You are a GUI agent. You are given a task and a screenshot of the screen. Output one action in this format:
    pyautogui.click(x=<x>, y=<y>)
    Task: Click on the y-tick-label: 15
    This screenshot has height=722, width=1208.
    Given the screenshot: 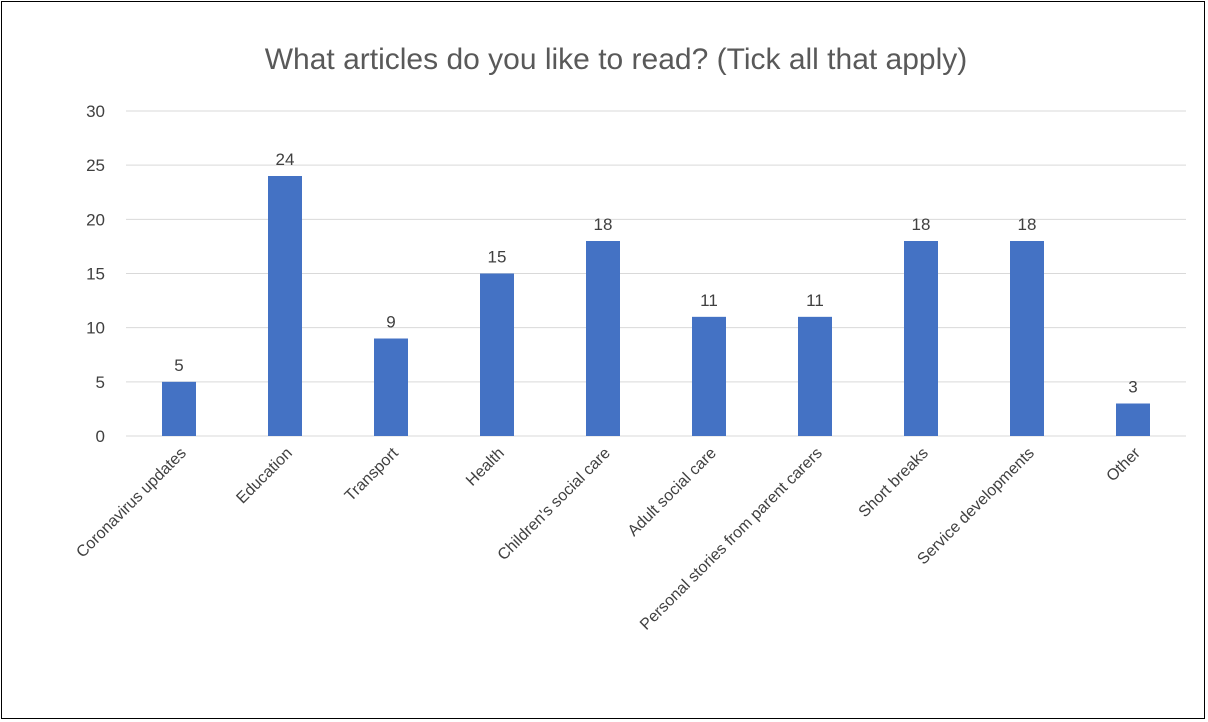 What is the action you would take?
    pyautogui.click(x=95, y=274)
    